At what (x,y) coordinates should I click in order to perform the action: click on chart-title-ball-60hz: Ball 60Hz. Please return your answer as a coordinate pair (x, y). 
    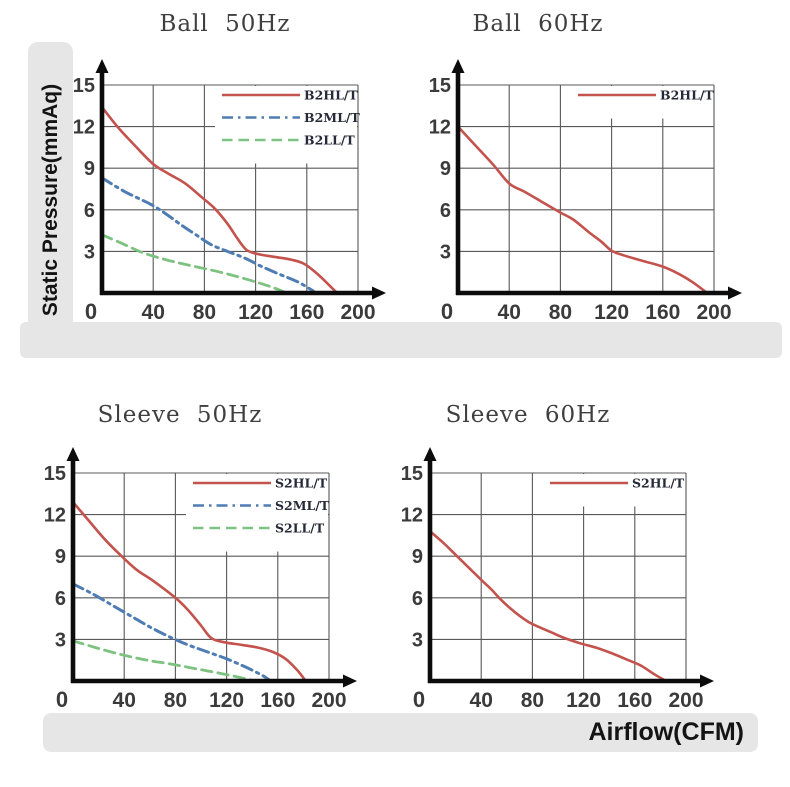
    Looking at the image, I should click on (538, 24).